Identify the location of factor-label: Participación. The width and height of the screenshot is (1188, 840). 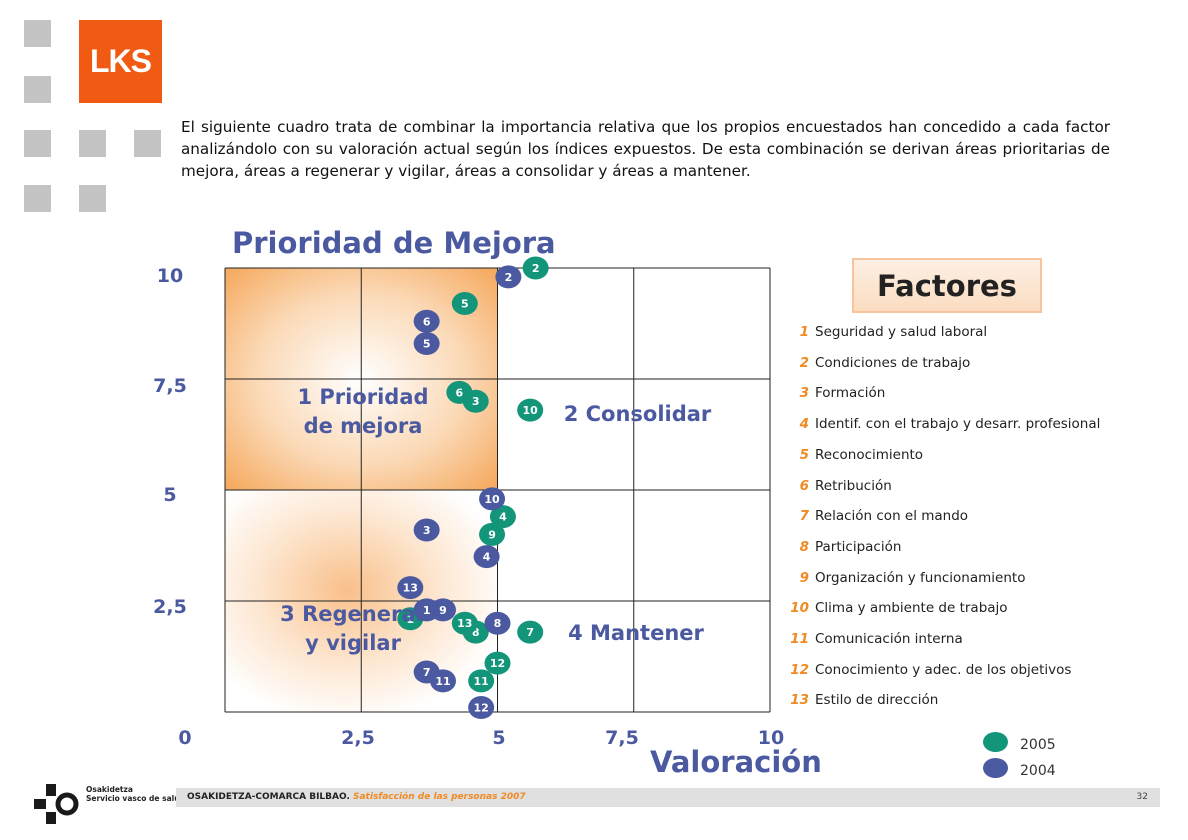
(858, 546).